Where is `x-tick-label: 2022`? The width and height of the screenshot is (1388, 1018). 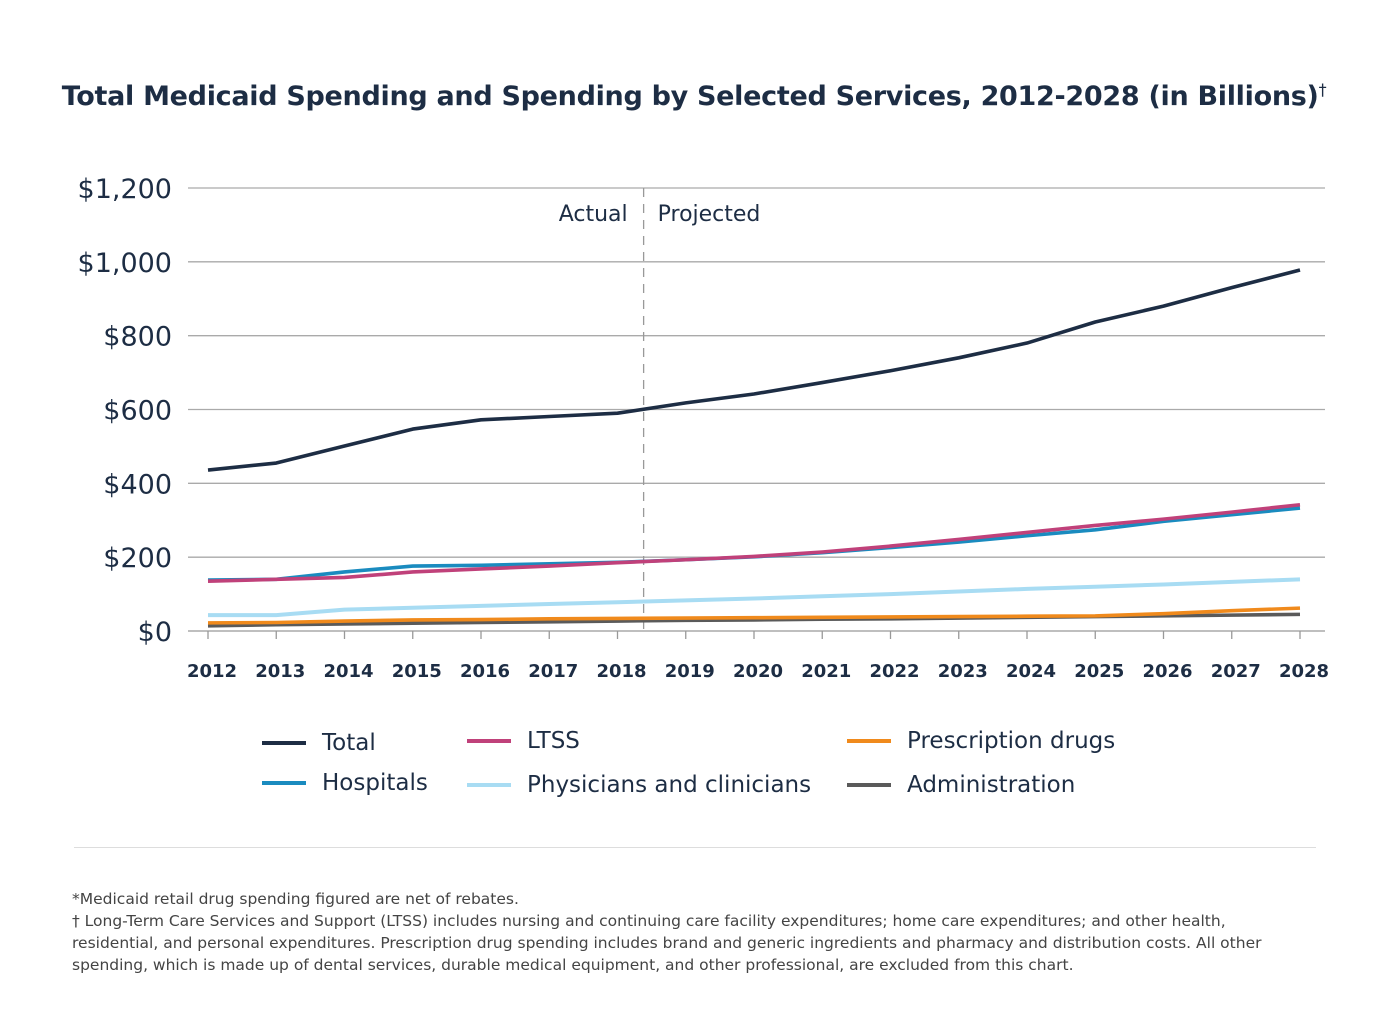 x-tick-label: 2022 is located at coordinates (894, 671).